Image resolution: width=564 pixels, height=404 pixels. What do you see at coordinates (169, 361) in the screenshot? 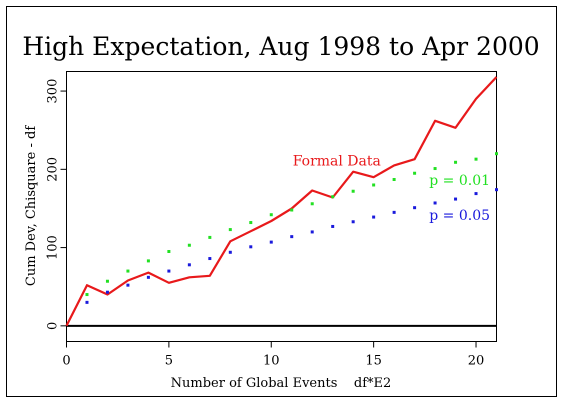
I see `x-tick-label: 5` at bounding box center [169, 361].